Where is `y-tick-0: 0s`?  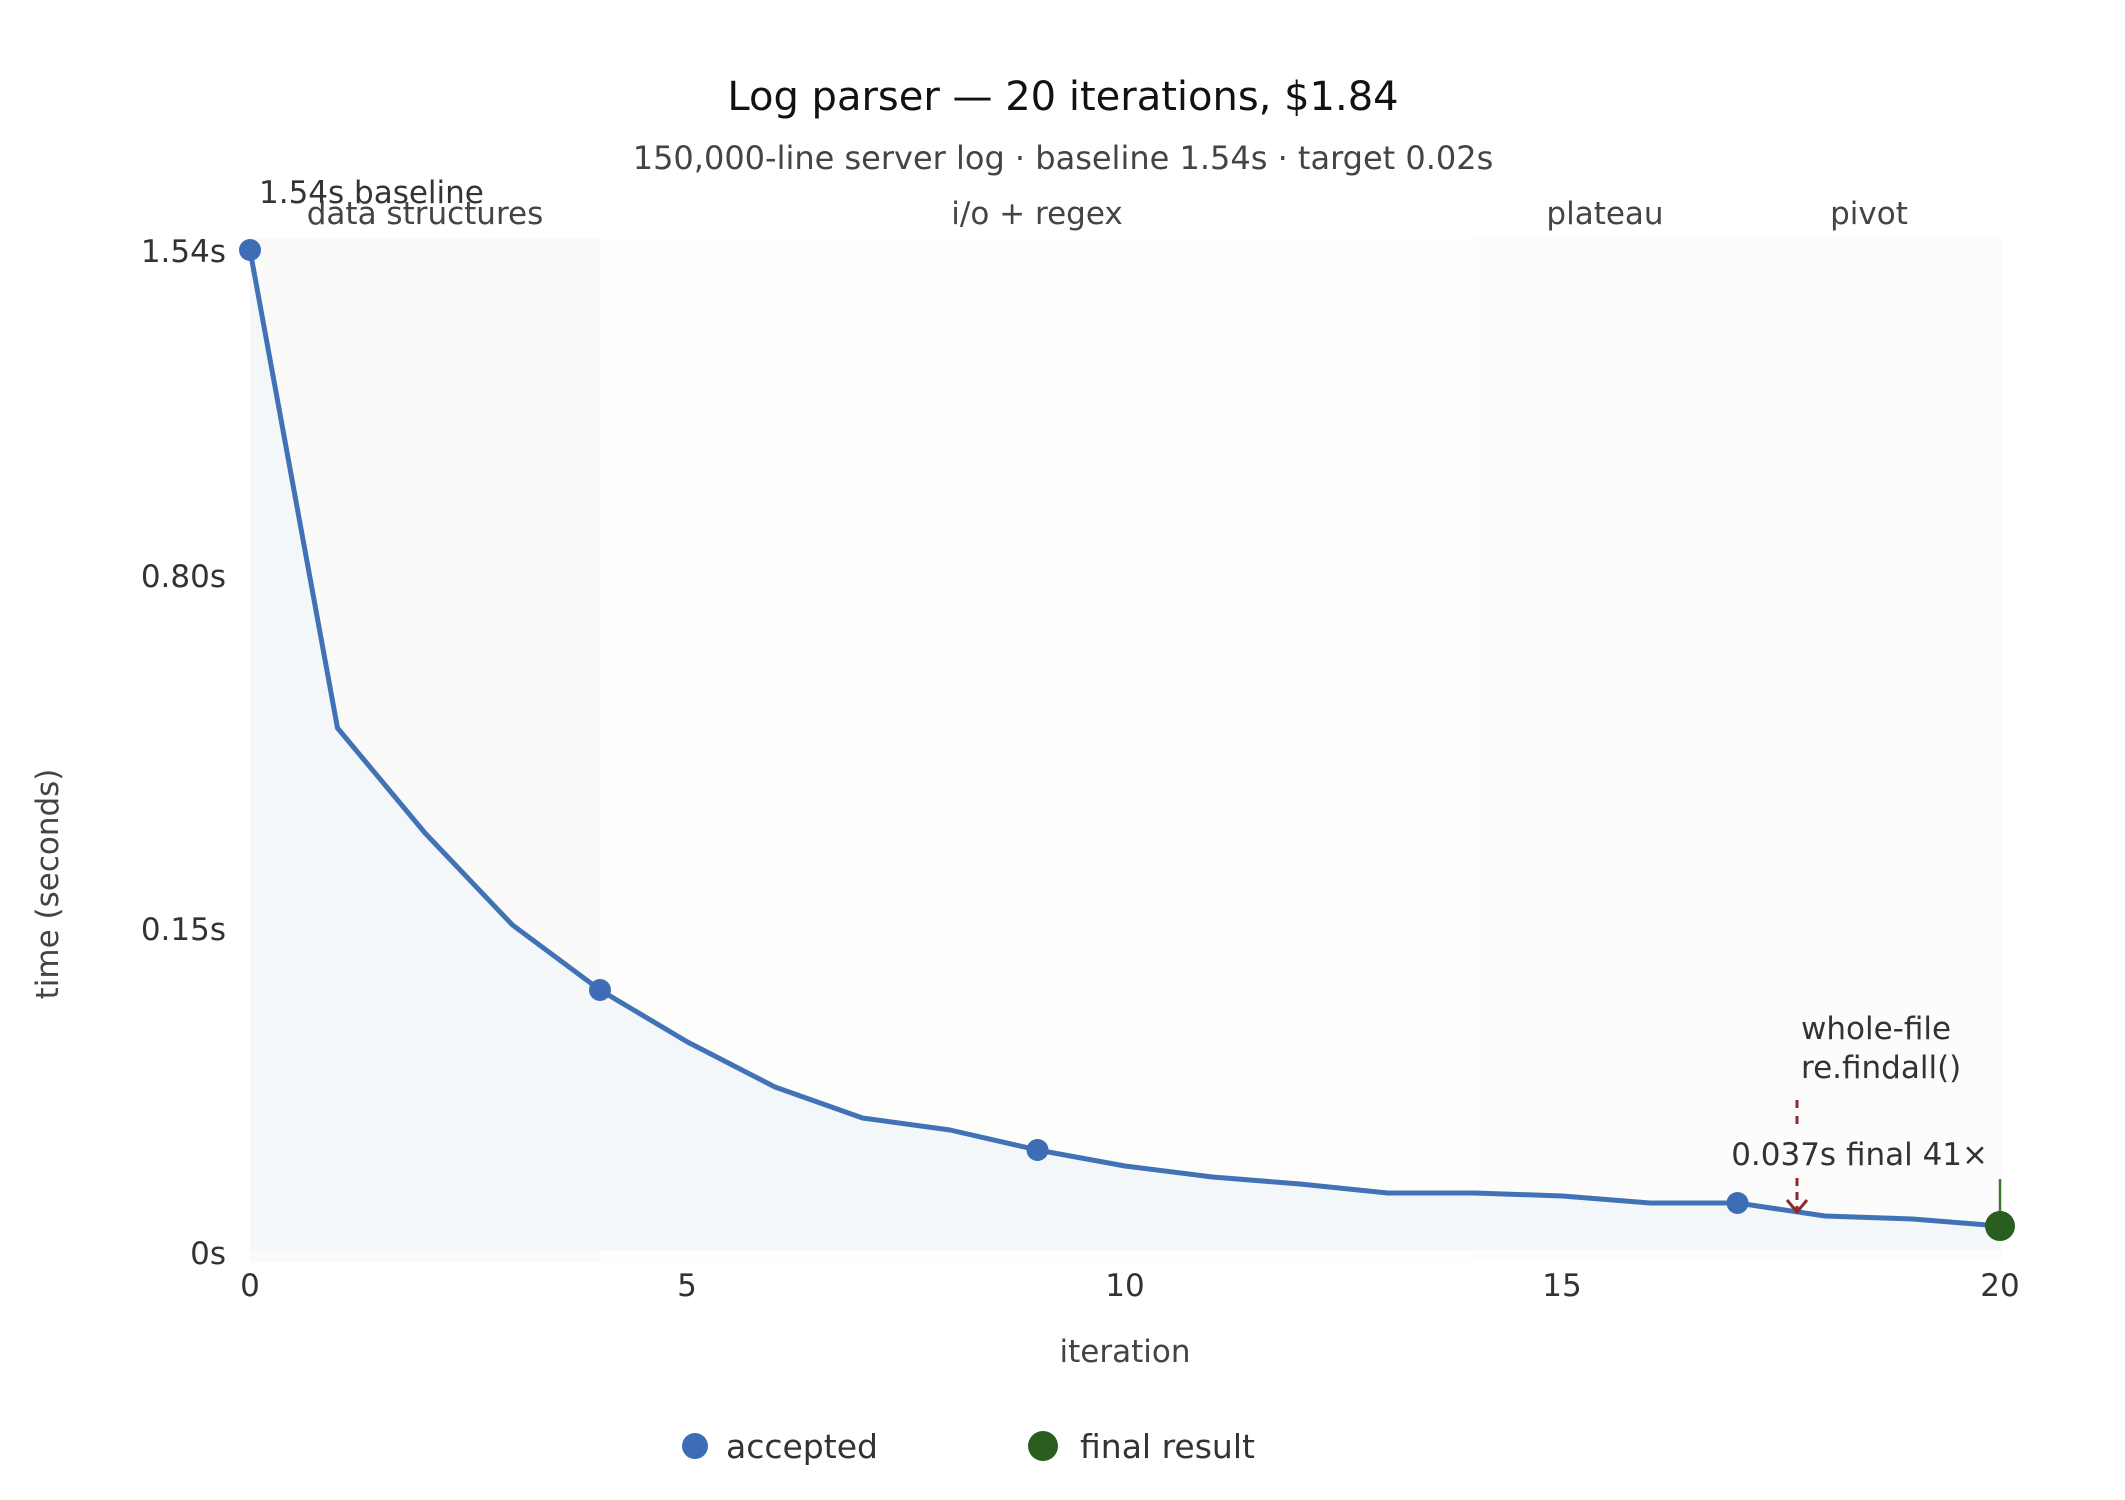
y-tick-0: 0s is located at coordinates (208, 1254).